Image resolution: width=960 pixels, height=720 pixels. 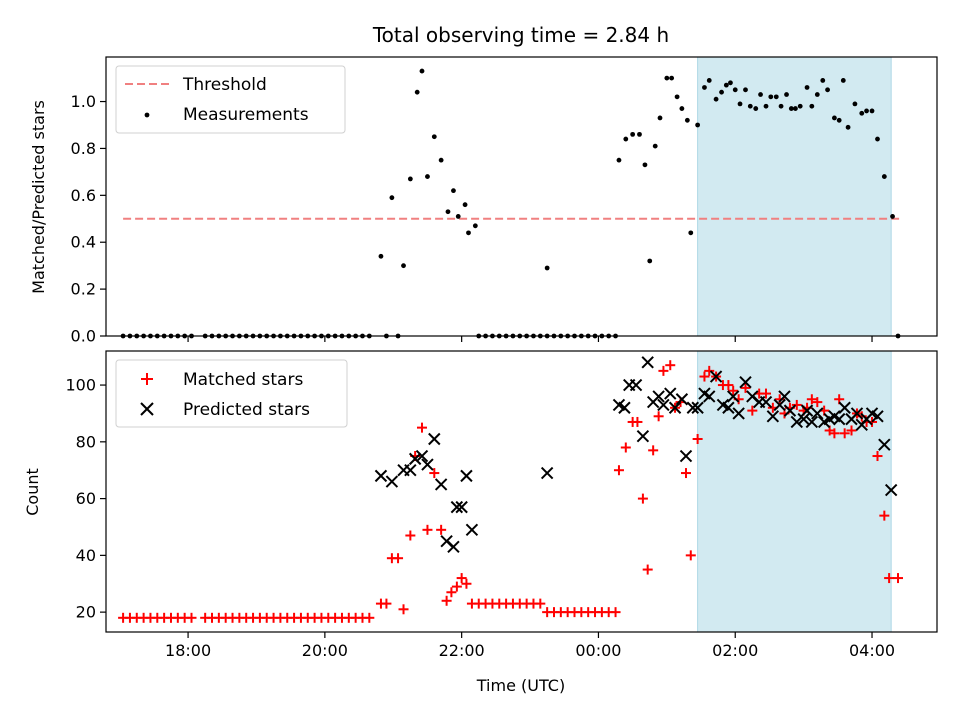 What do you see at coordinates (147, 115) in the screenshot?
I see `legend-measurements-swatch` at bounding box center [147, 115].